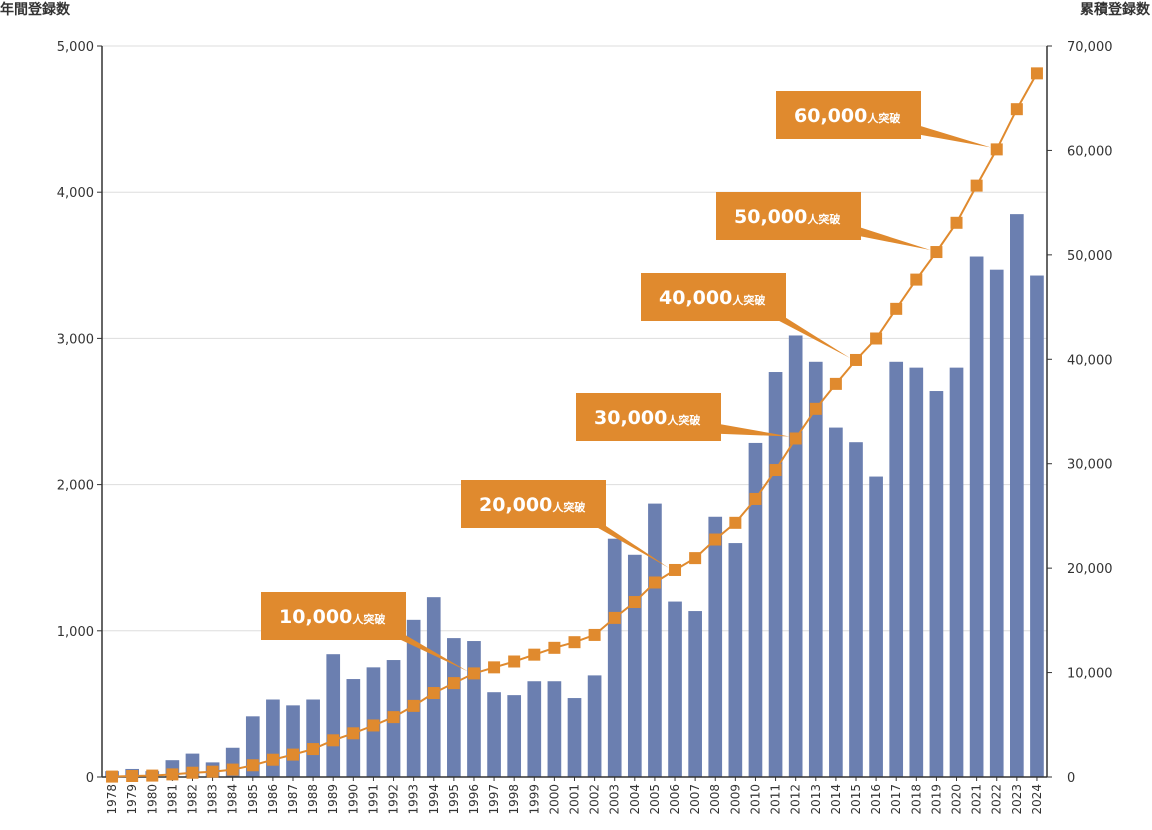 This screenshot has height=830, width=1152. What do you see at coordinates (635, 799) in the screenshot?
I see `x-tick-label: 2004` at bounding box center [635, 799].